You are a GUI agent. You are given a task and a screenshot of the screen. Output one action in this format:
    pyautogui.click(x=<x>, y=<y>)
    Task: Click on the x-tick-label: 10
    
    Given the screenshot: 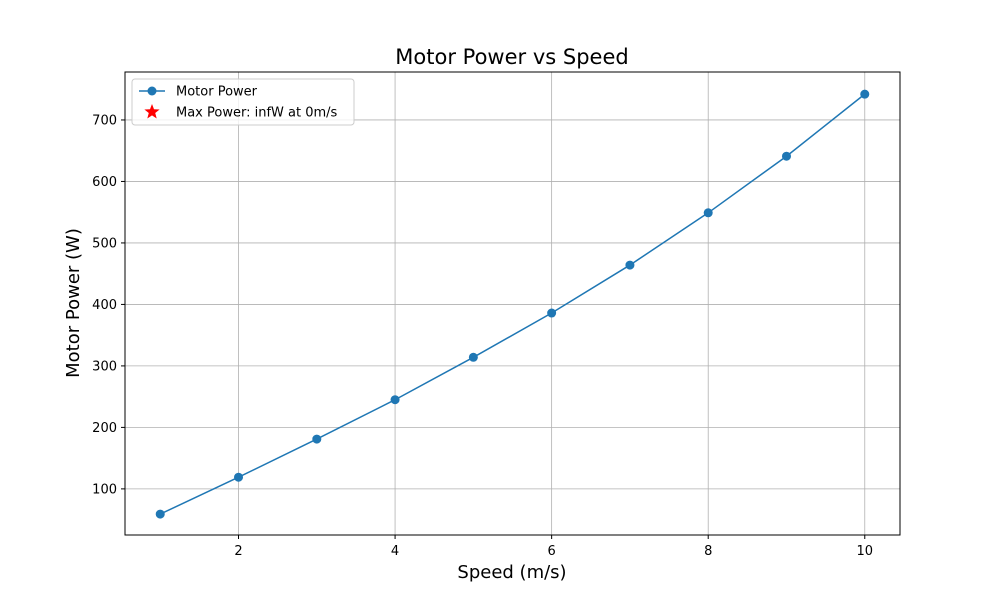 What is the action you would take?
    pyautogui.click(x=864, y=551)
    